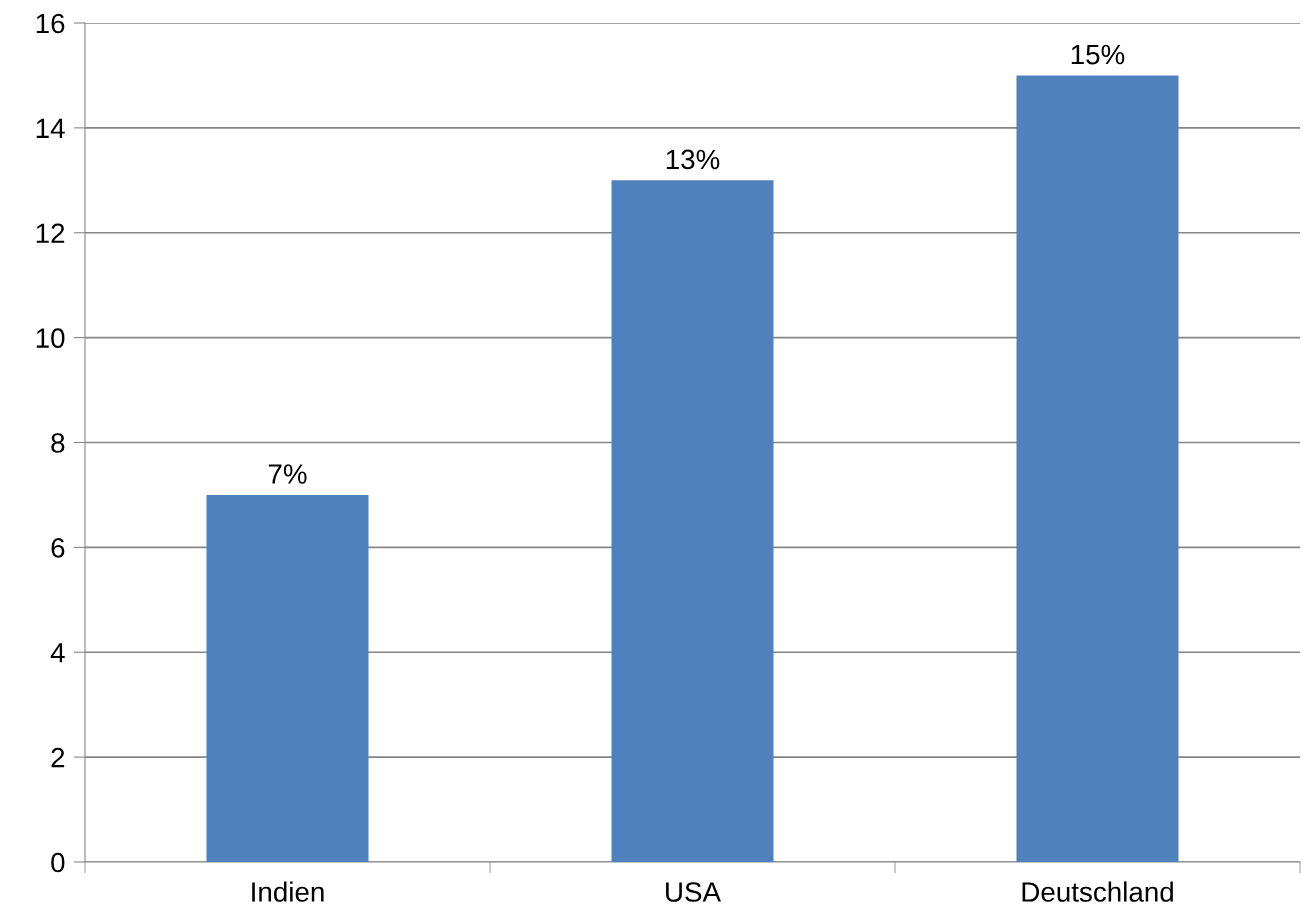 The width and height of the screenshot is (1303, 924). Describe the element at coordinates (287, 474) in the screenshot. I see `data-label: 7%` at that location.